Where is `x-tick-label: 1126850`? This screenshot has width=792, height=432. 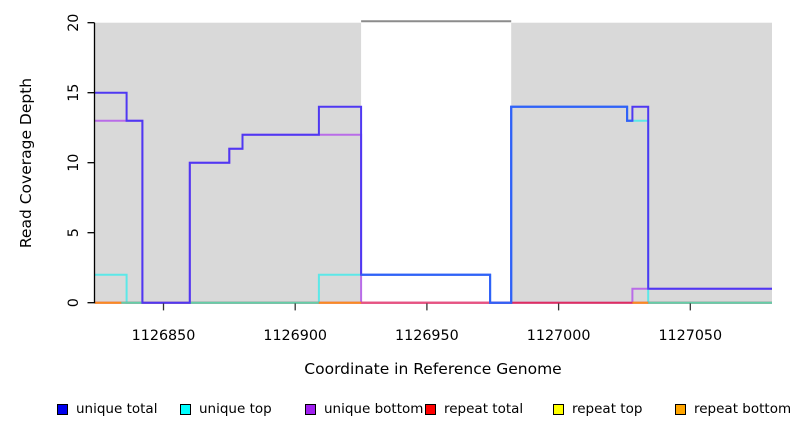 x-tick-label: 1126850 is located at coordinates (164, 336).